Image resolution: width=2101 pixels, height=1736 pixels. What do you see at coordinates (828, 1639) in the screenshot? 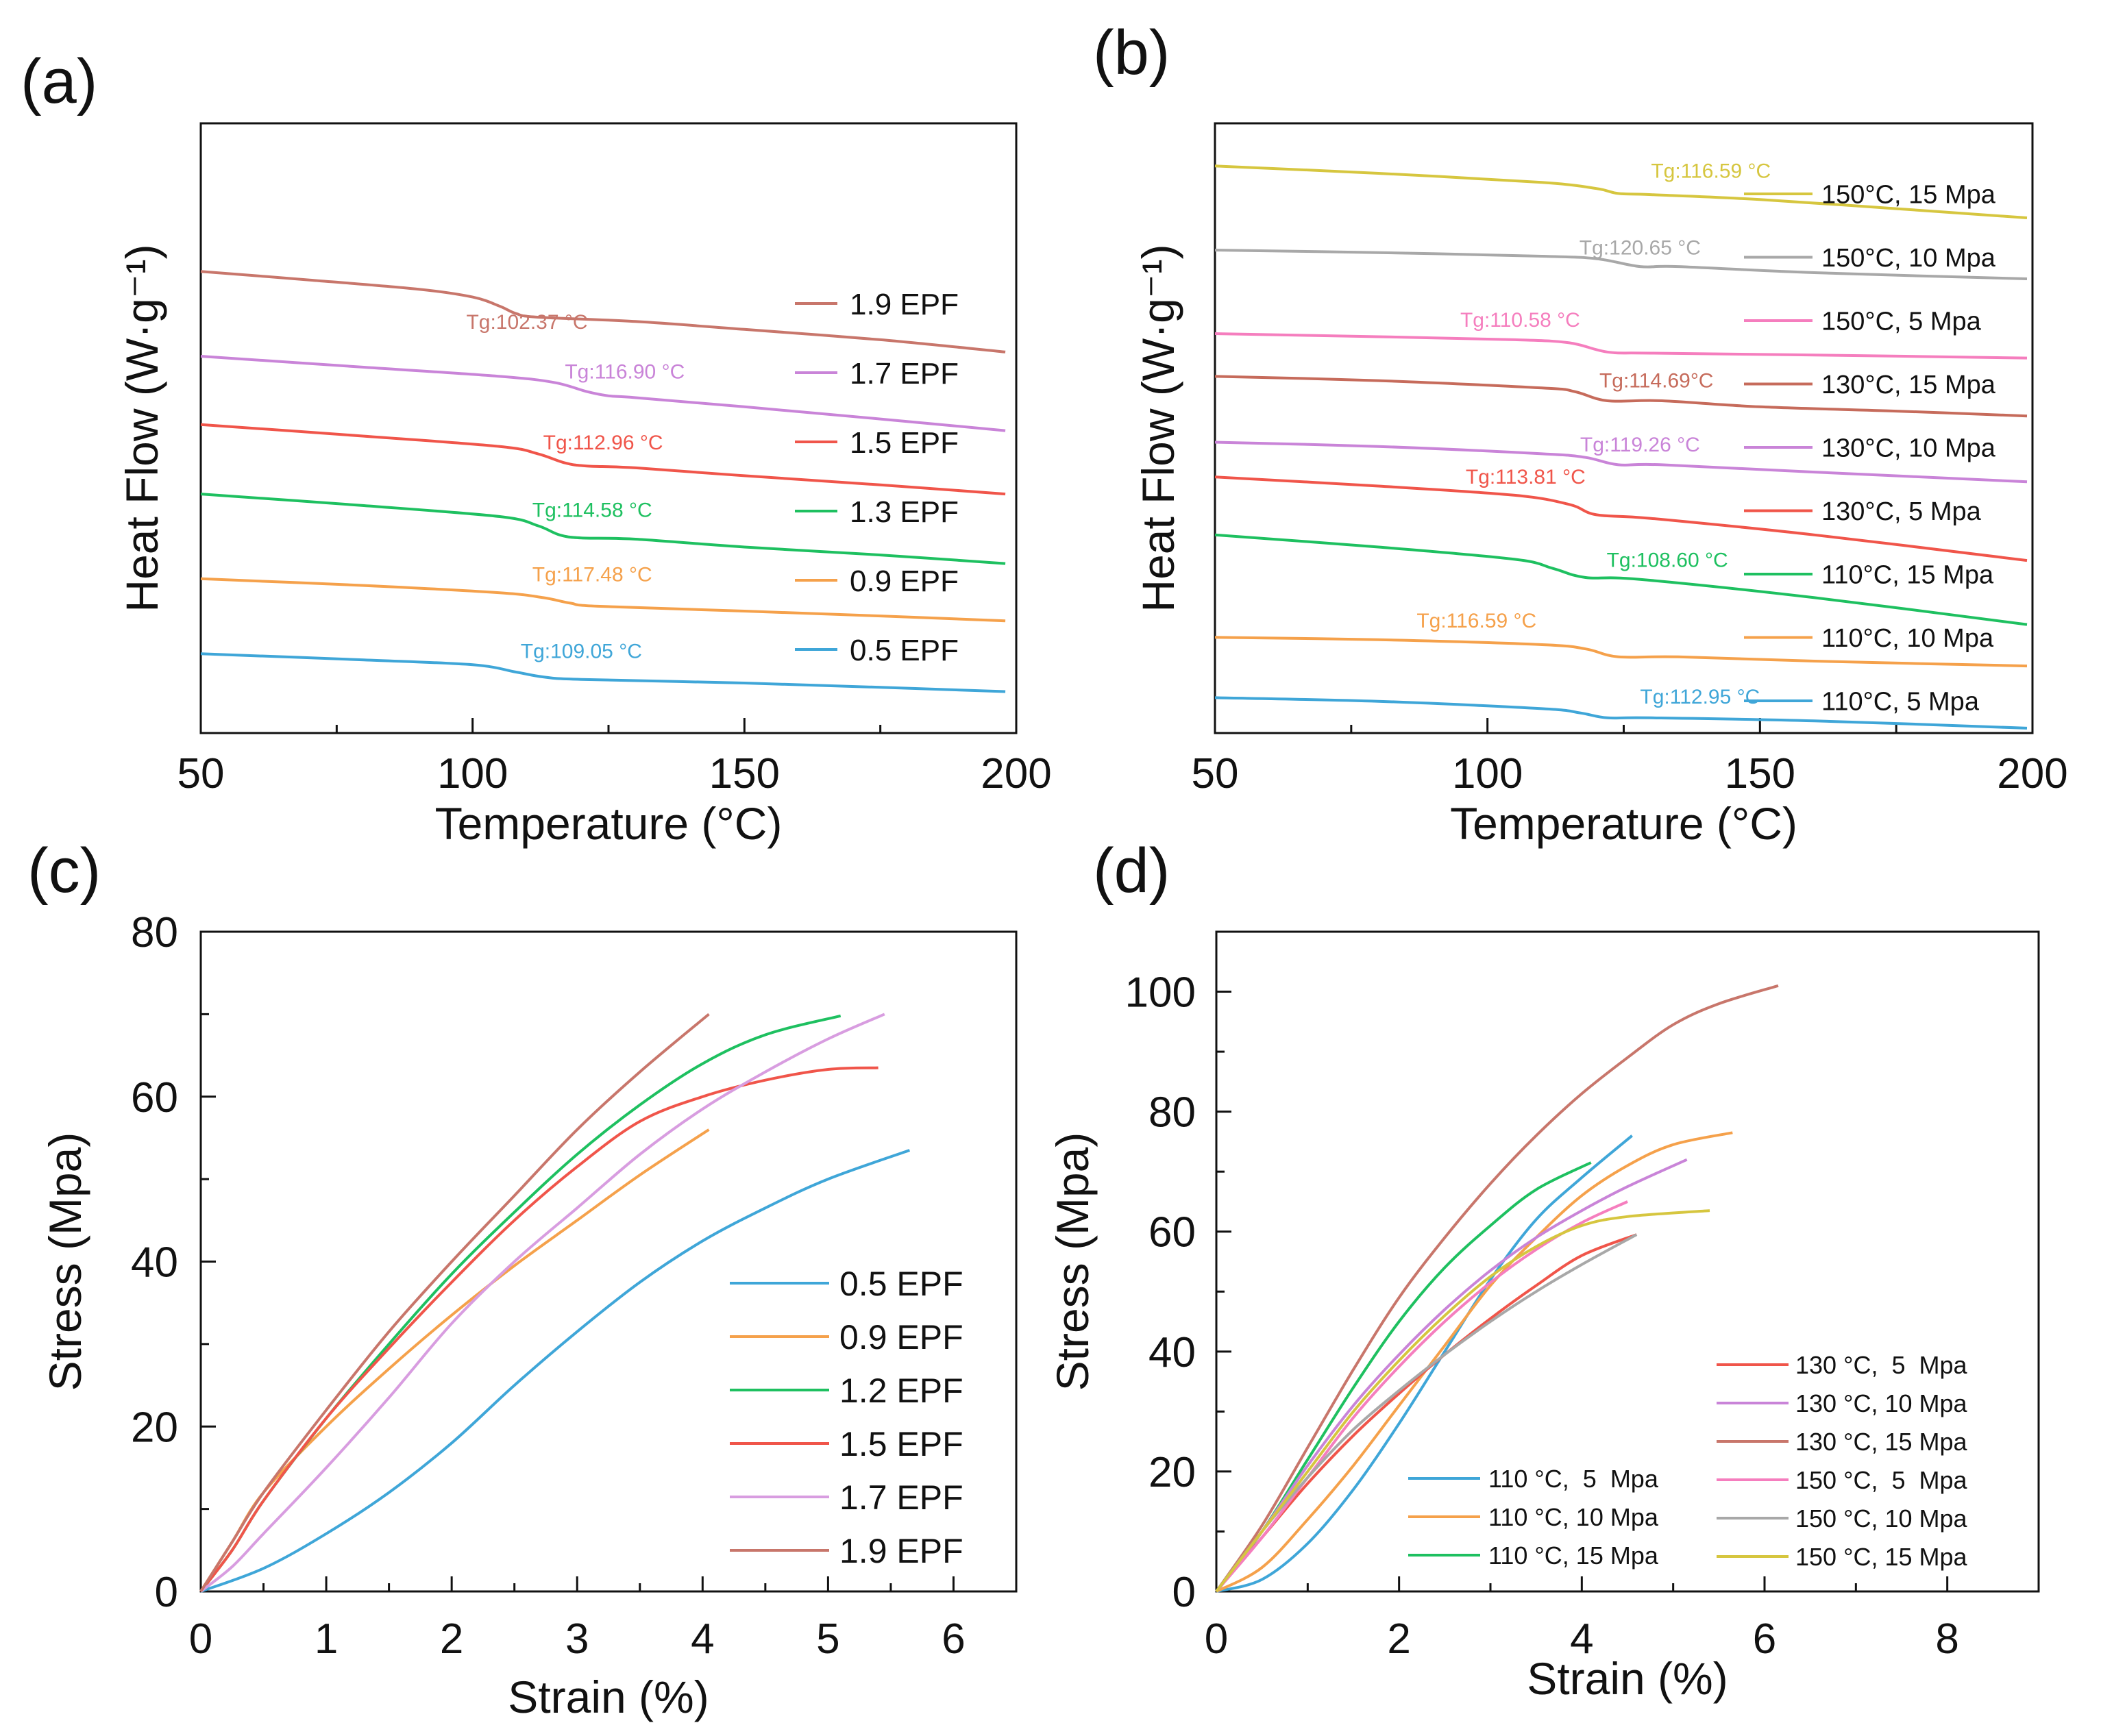
I see `x-tick-label: 5` at bounding box center [828, 1639].